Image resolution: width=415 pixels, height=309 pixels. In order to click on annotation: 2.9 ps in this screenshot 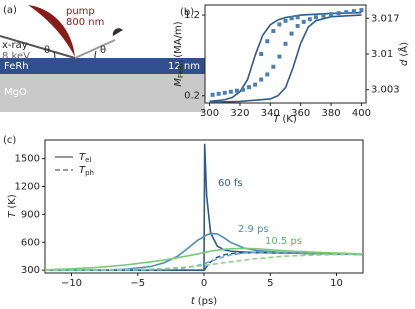, I will do `click(253, 229)`.